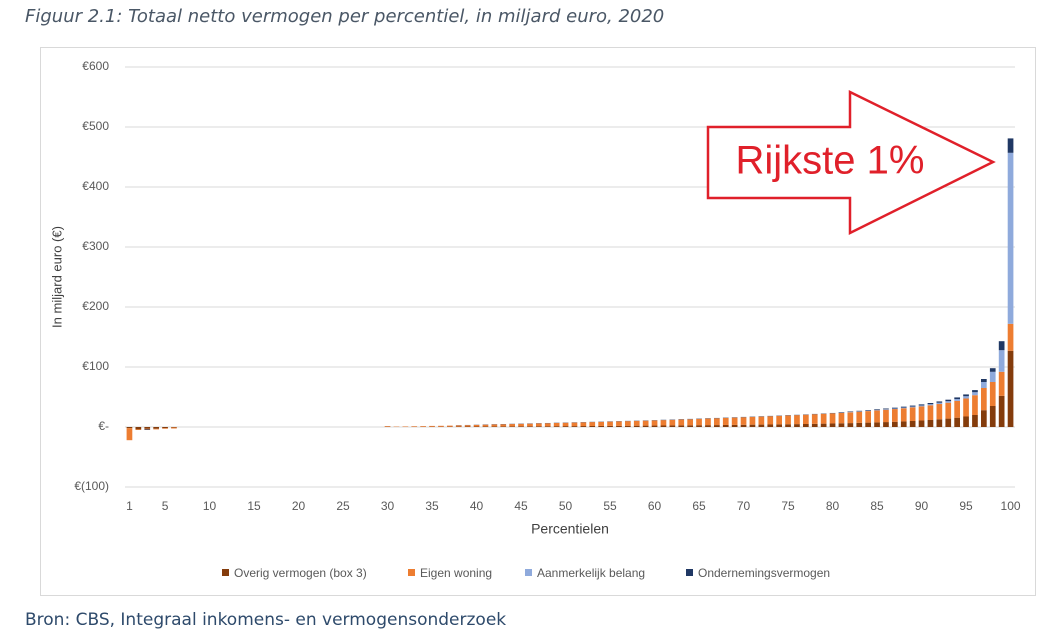 This screenshot has width=1049, height=640. What do you see at coordinates (744, 506) in the screenshot?
I see `x-tick-label: 70` at bounding box center [744, 506].